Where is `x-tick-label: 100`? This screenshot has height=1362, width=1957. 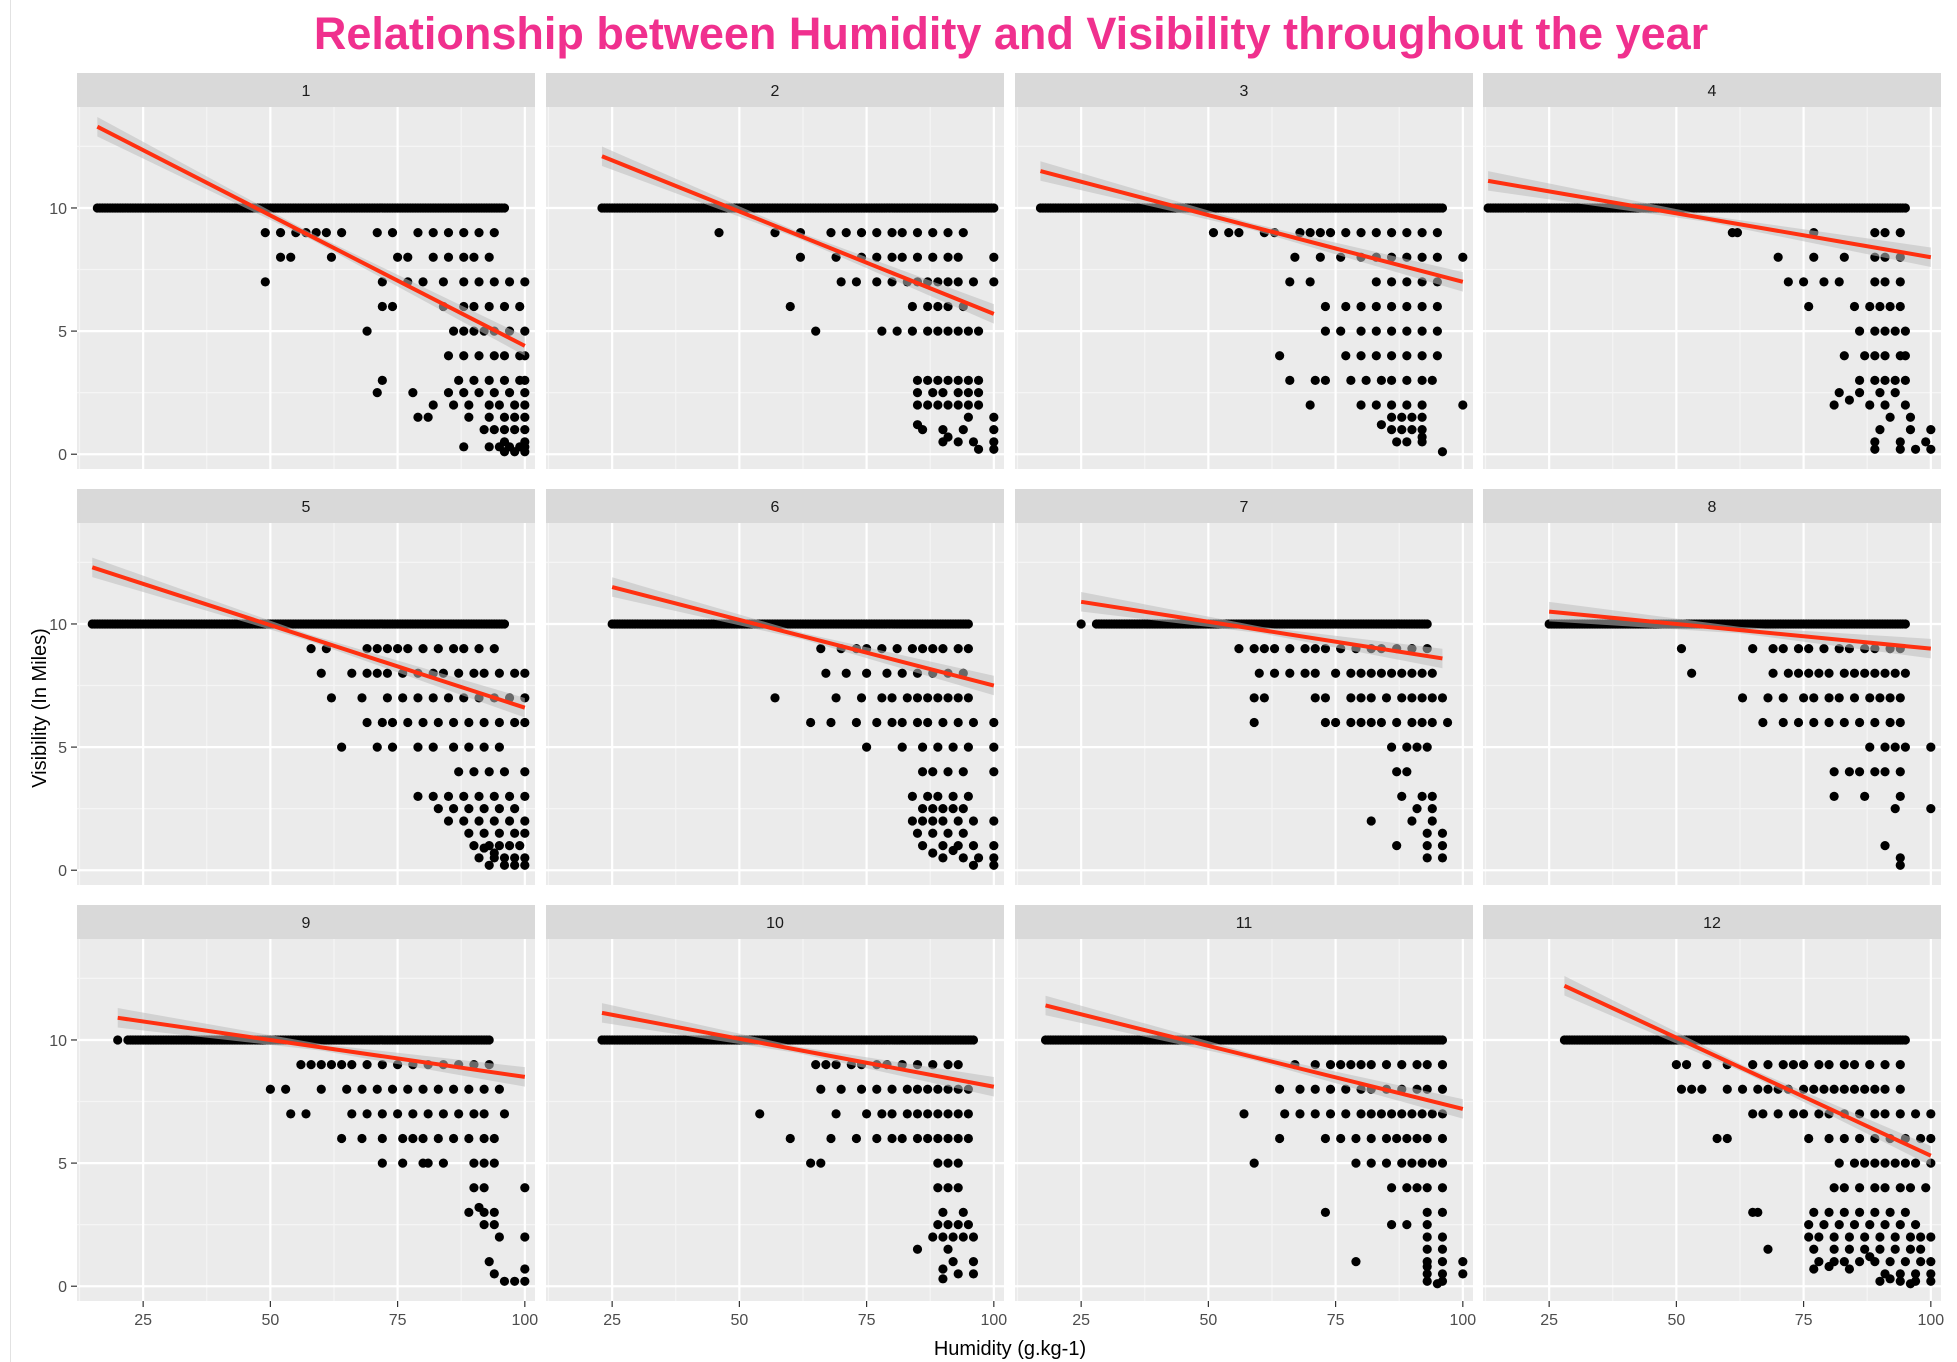 x-tick-label: 100 is located at coordinates (1462, 1320).